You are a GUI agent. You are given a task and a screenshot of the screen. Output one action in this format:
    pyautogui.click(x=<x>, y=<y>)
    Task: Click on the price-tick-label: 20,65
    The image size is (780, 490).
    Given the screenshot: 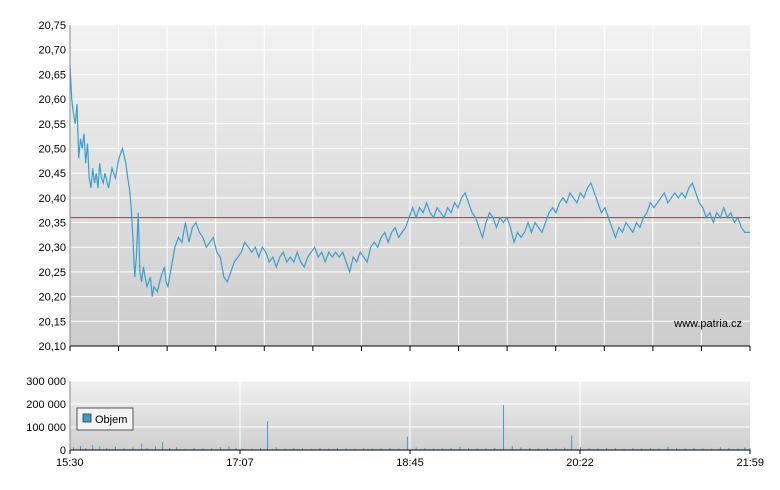 What is the action you would take?
    pyautogui.click(x=52, y=75)
    